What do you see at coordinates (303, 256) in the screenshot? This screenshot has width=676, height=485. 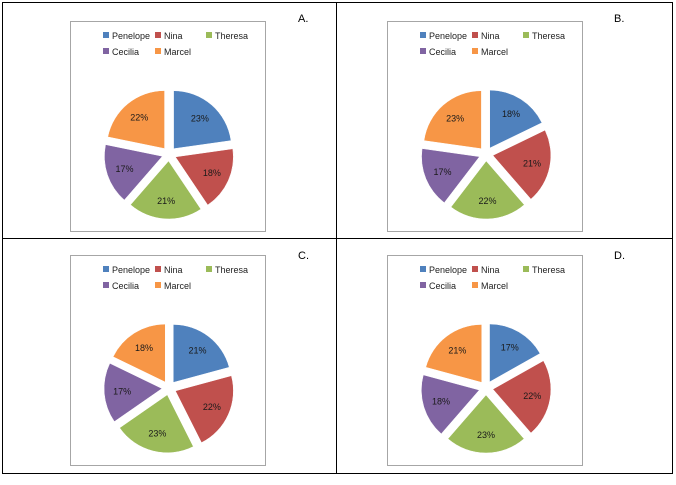 I see `panel-label-c: C.` at bounding box center [303, 256].